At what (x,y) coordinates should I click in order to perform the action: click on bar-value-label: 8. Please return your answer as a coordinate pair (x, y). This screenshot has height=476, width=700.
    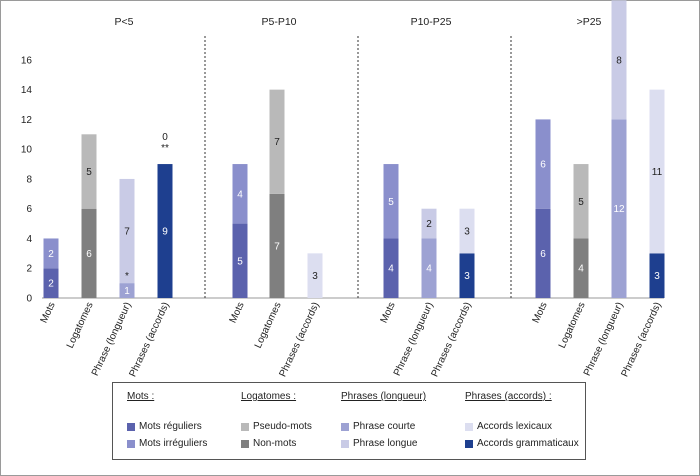
    Looking at the image, I should click on (619, 60).